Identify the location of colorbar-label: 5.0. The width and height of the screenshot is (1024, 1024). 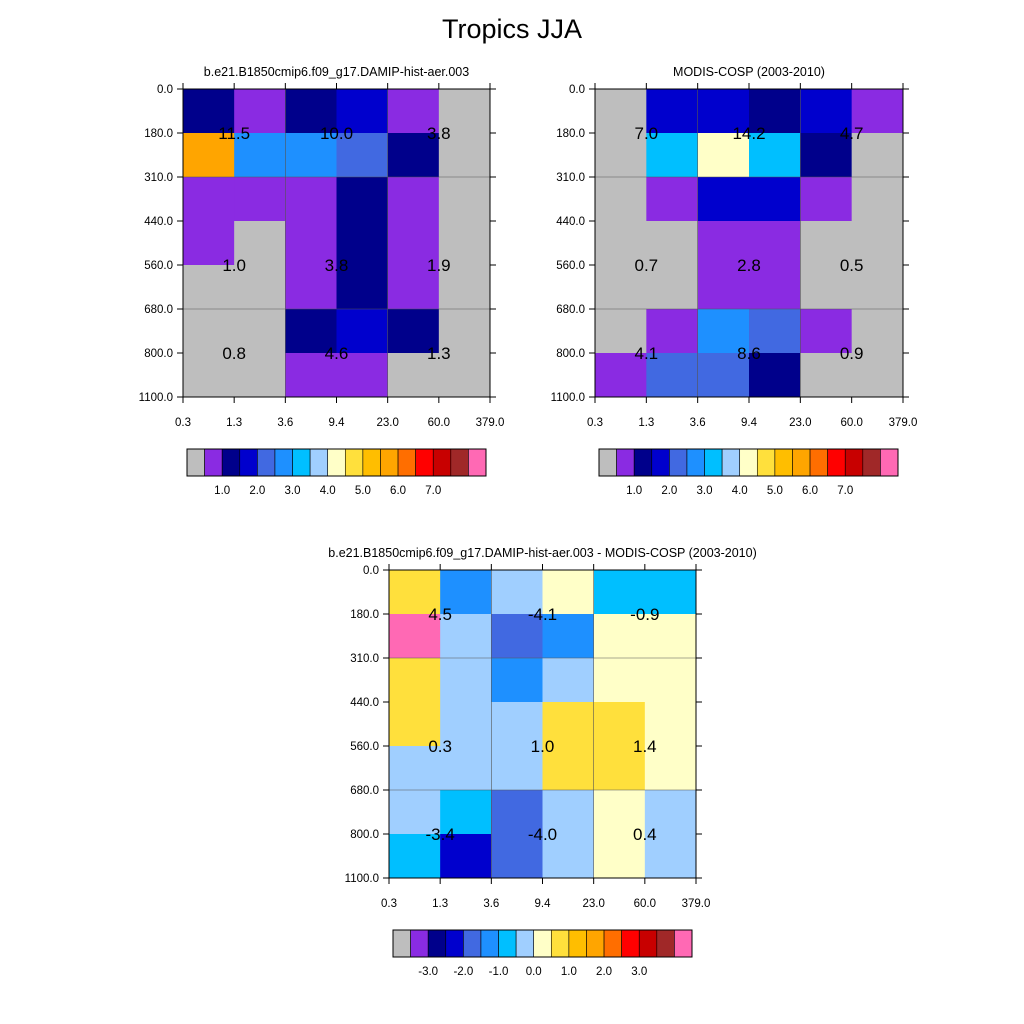
(775, 491).